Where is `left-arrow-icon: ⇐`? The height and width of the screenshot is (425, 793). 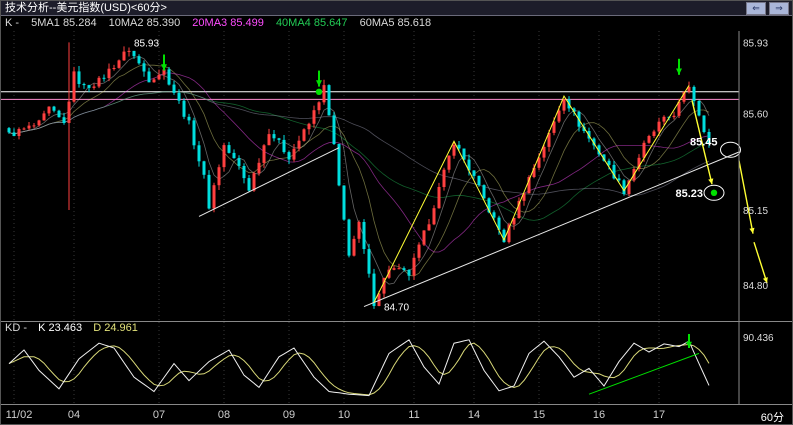
left-arrow-icon: ⇐ is located at coordinates (756, 8).